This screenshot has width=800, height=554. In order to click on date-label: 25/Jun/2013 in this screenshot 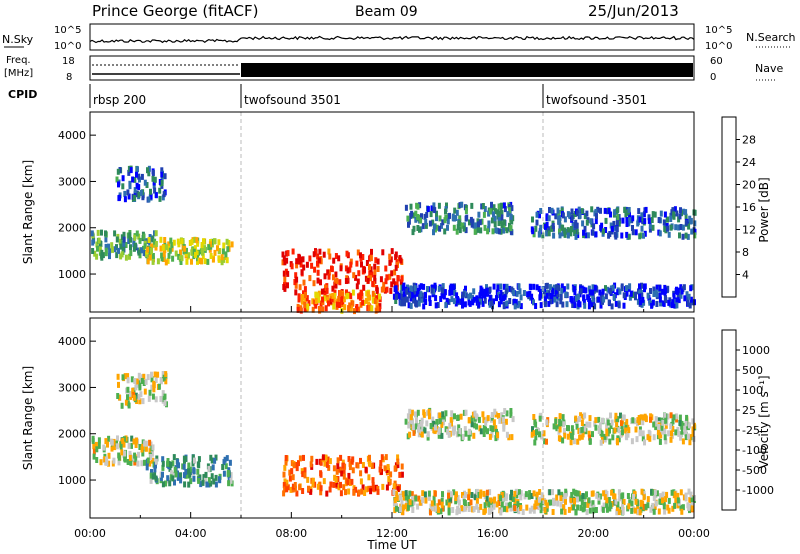, I will do `click(633, 11)`.